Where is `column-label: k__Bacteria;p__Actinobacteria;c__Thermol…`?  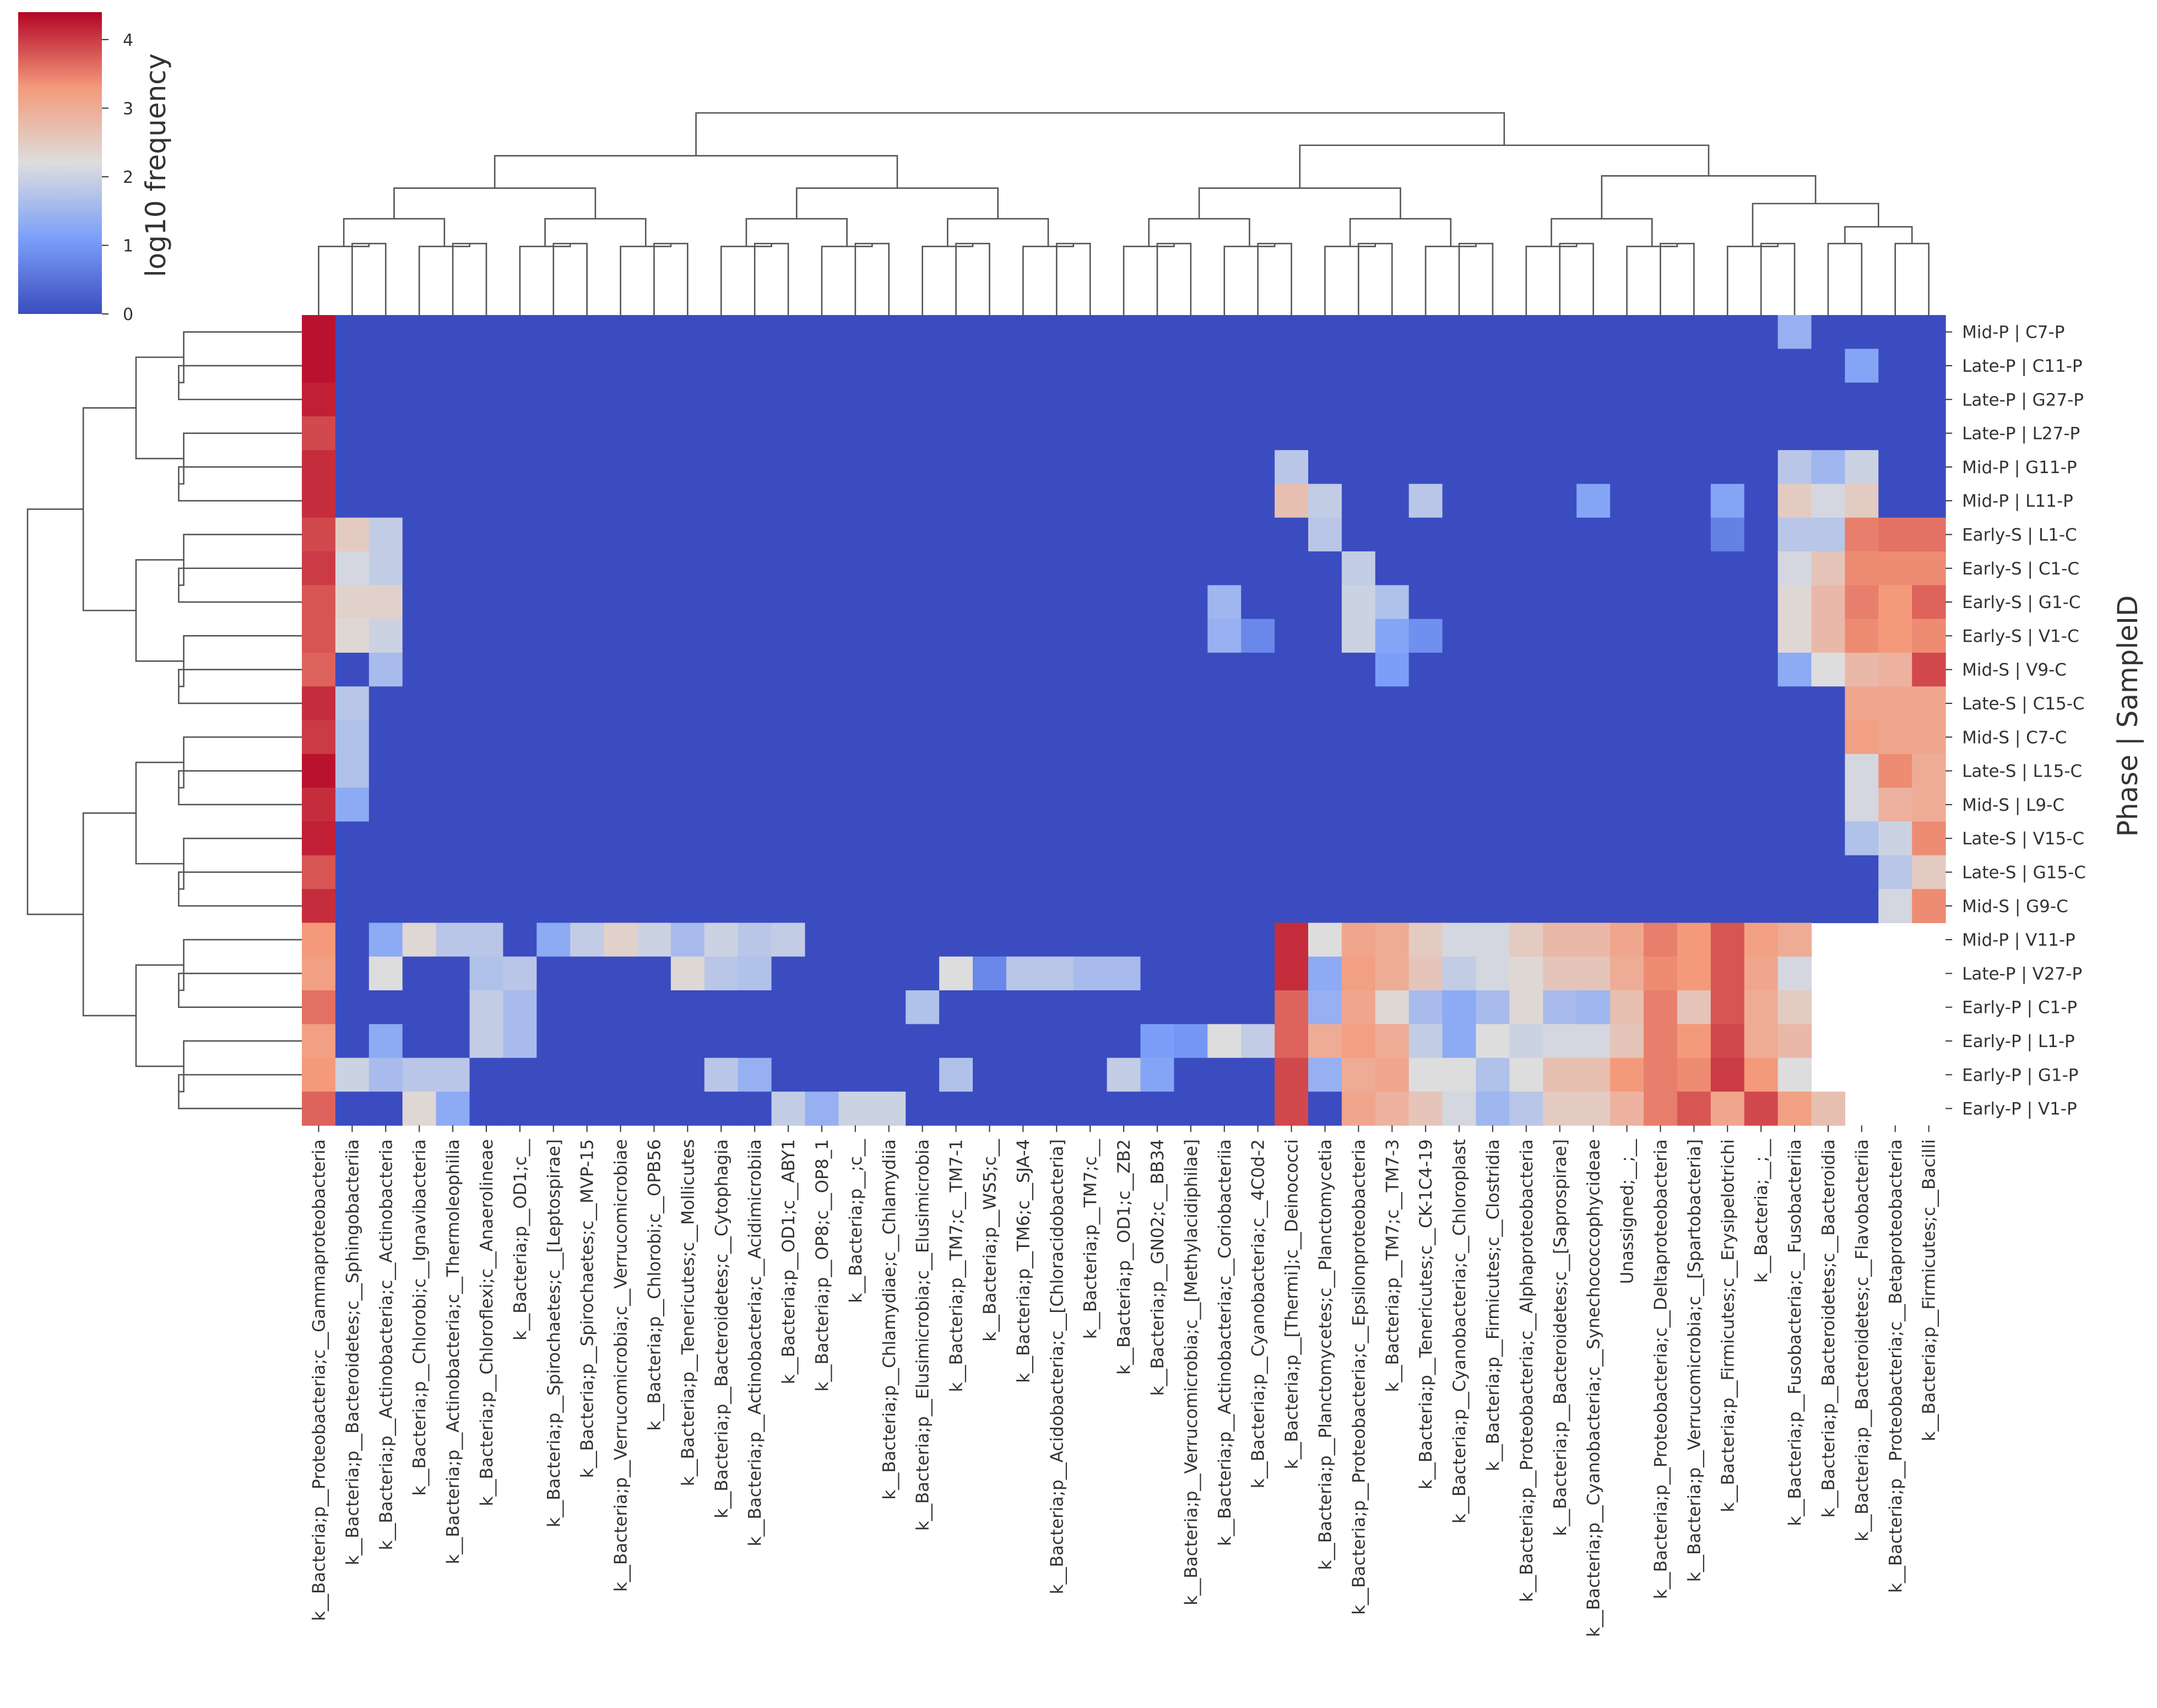
column-label: k__Bacteria;p__Actinobacteria;c__Thermol… is located at coordinates (453, 1351).